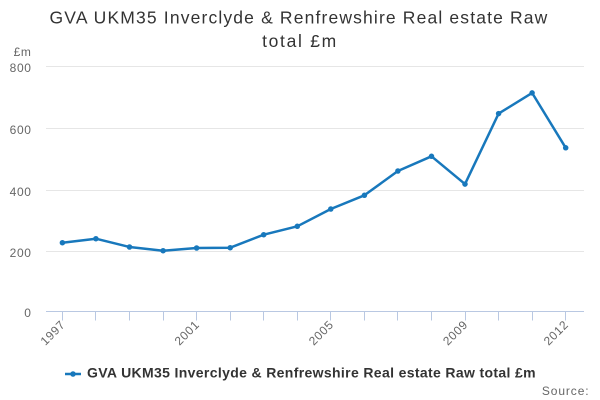 Image resolution: width=600 pixels, height=400 pixels. I want to click on svg-text: 800, so click(21, 68).